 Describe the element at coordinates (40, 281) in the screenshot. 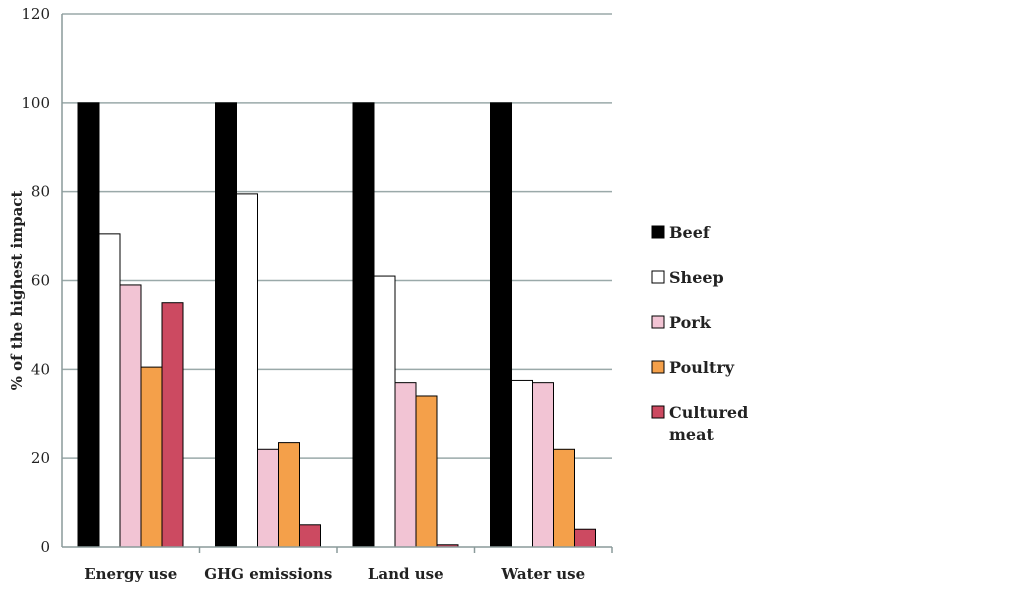

I see `y-tick-label: 60` at that location.